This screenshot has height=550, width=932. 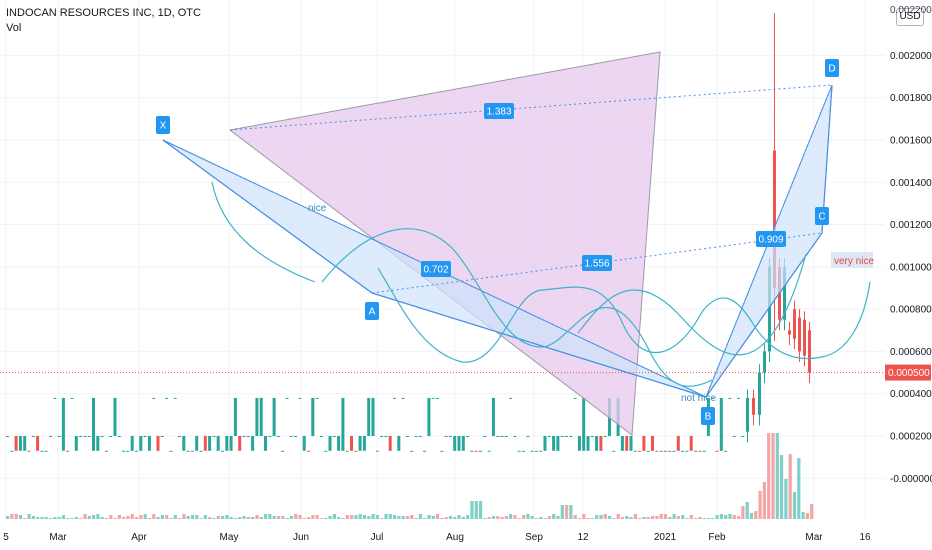 What do you see at coordinates (708, 417) in the screenshot?
I see `pattern-point-label: B` at bounding box center [708, 417].